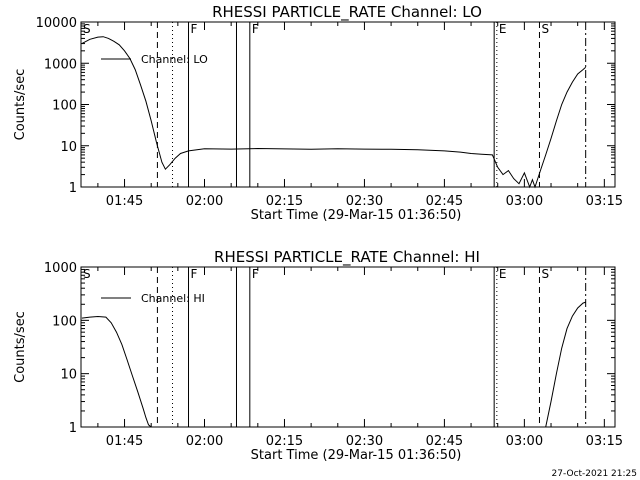 The height and width of the screenshot is (480, 640). What do you see at coordinates (594, 474) in the screenshot?
I see `footer-timestamp: 27-Oct-2021 21:25` at bounding box center [594, 474].